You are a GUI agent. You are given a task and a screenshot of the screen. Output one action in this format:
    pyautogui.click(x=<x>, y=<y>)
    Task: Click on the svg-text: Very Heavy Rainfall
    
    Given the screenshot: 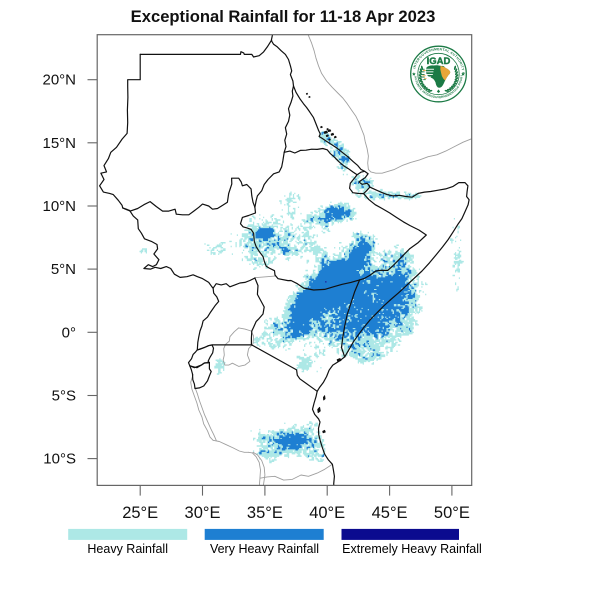 What is the action you would take?
    pyautogui.click(x=264, y=549)
    